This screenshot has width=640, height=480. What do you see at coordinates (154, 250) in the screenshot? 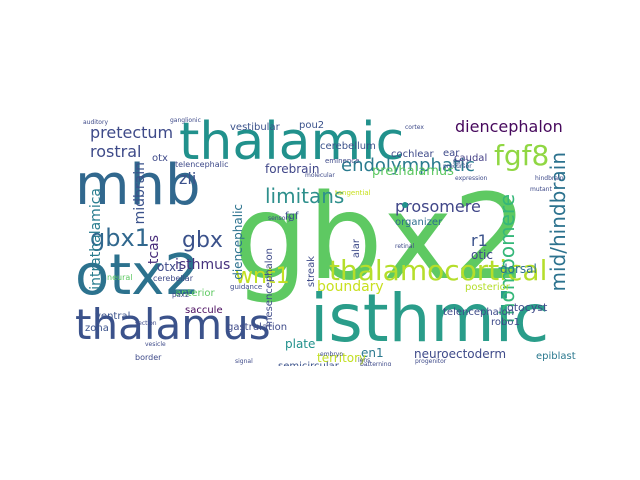
I see `cloud-word: tcas` at bounding box center [154, 250].